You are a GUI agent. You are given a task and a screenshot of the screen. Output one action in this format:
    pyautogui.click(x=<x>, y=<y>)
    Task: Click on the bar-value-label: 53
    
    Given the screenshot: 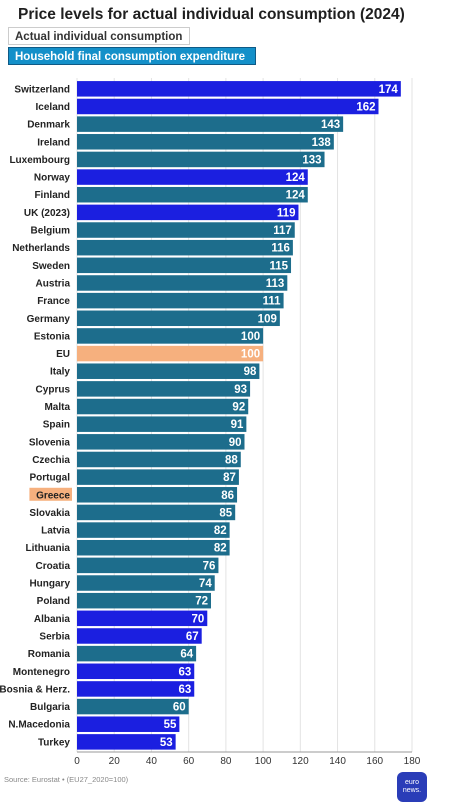 What is the action you would take?
    pyautogui.click(x=166, y=743)
    